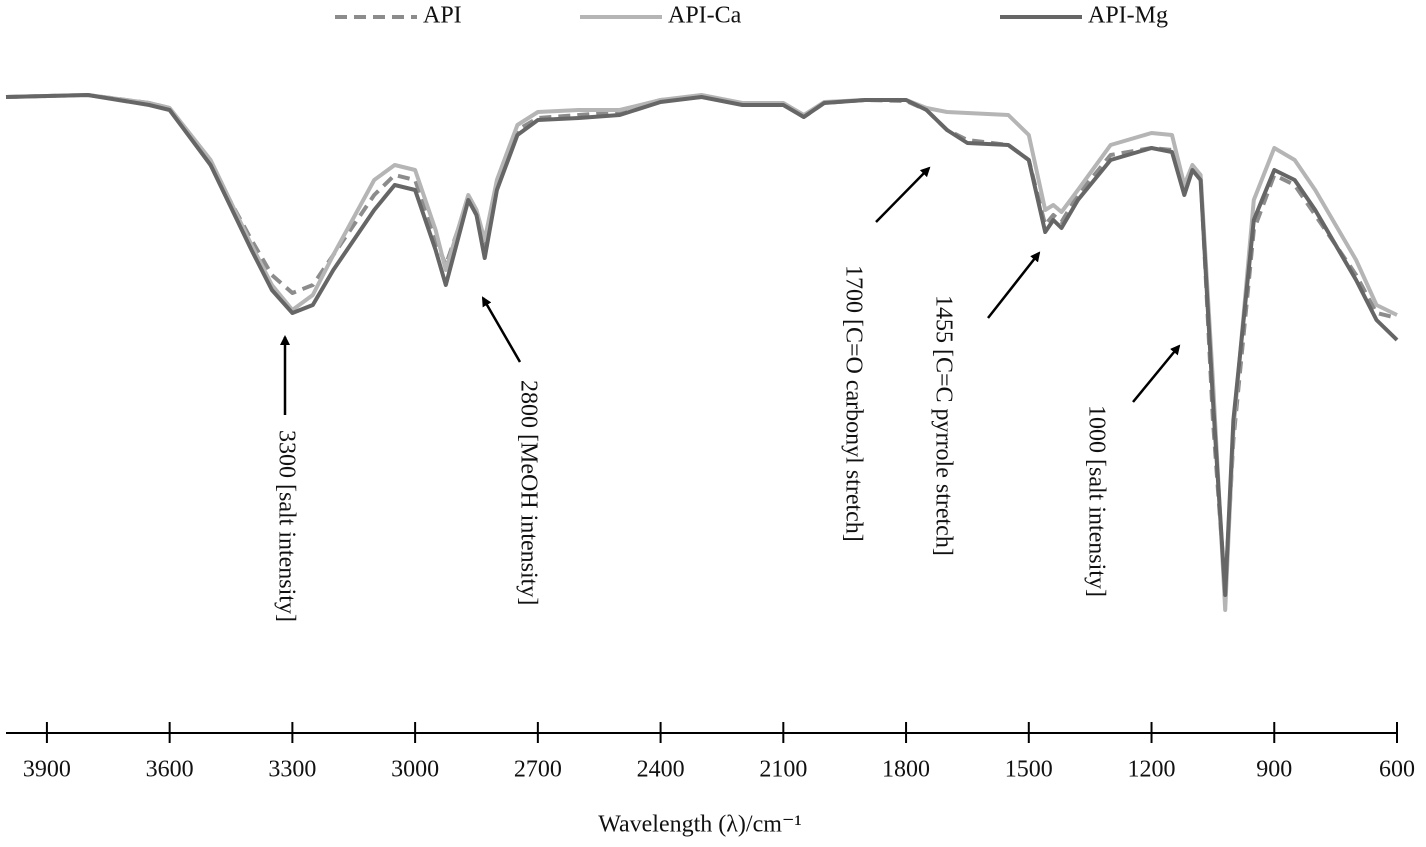 The image size is (1426, 847). Describe the element at coordinates (442, 16) in the screenshot. I see `legend-label: API` at that location.